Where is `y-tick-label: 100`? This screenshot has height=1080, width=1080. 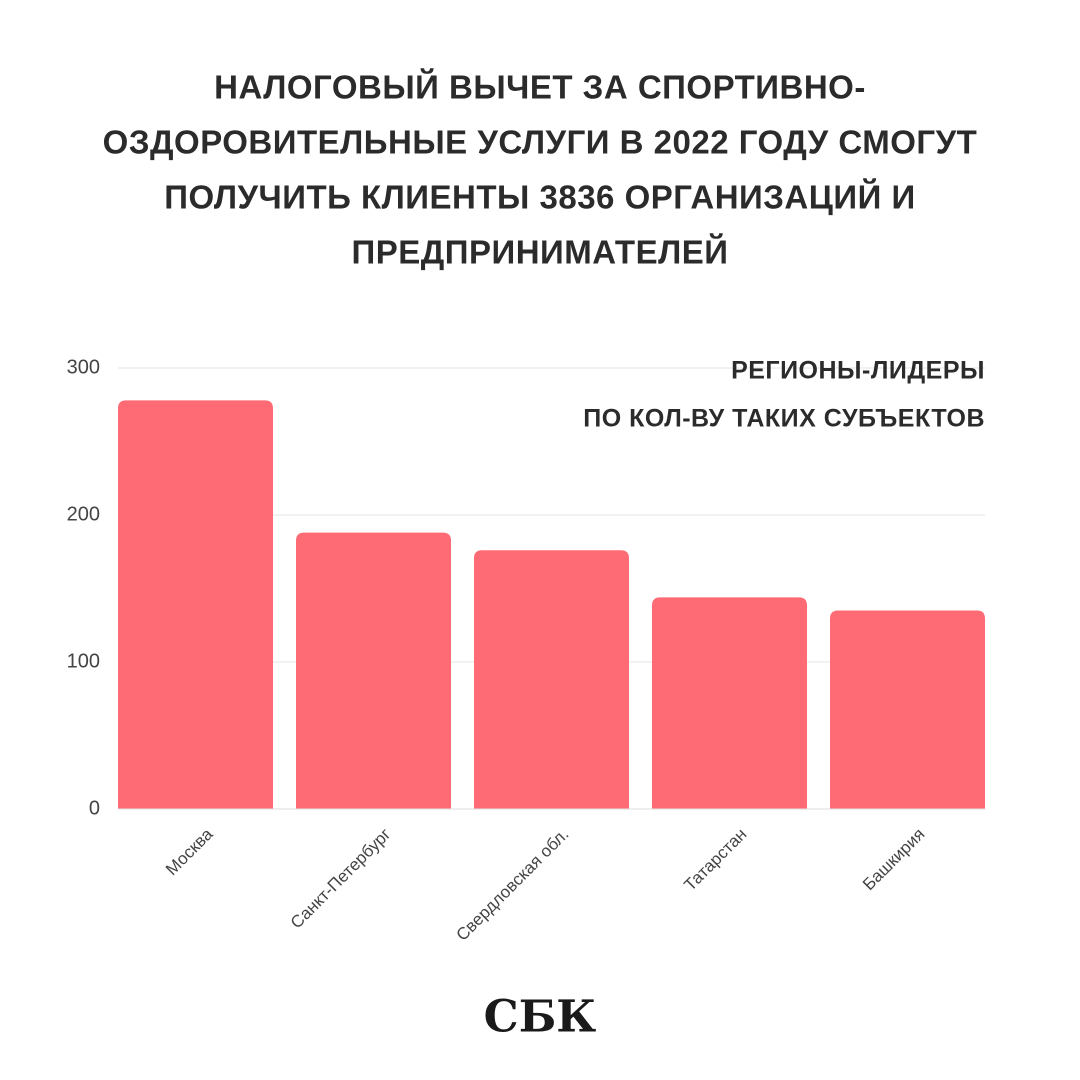 y-tick-label: 100 is located at coordinates (83, 661).